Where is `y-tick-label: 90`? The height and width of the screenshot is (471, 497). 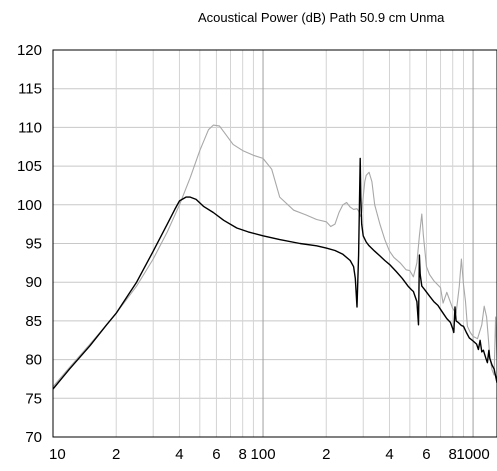
y-tick-label: 90 is located at coordinates (33, 282).